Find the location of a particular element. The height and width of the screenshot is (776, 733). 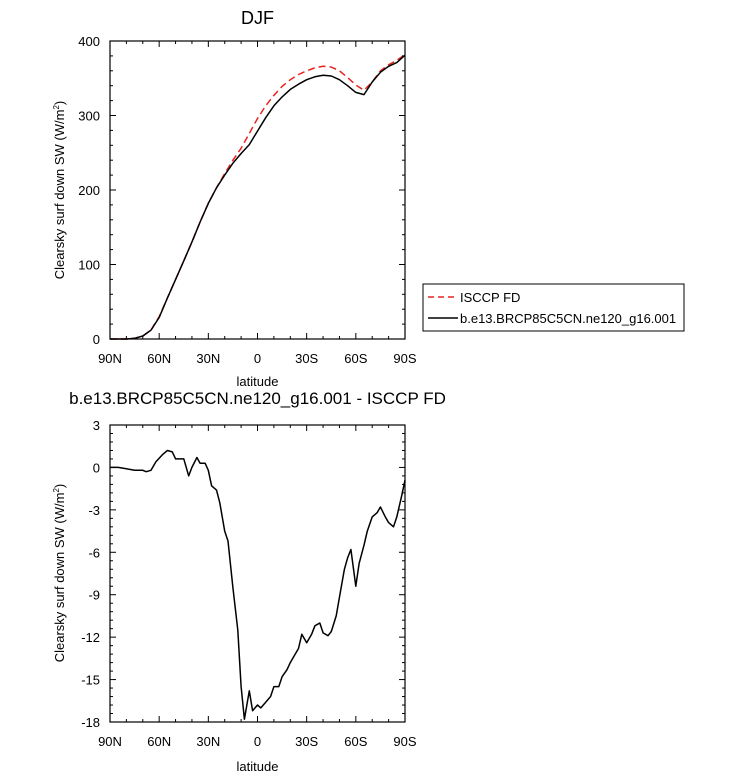

top-x-tick-label: 0 is located at coordinates (257, 358).